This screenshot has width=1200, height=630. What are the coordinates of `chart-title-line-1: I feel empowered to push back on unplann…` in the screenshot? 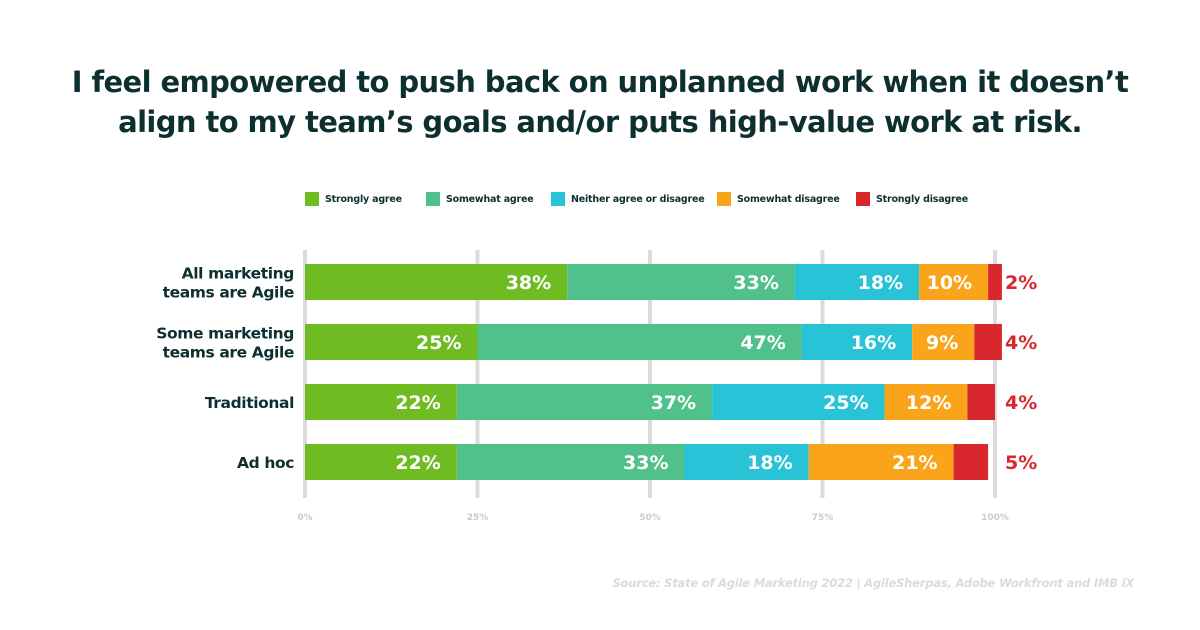 It's located at (600, 82).